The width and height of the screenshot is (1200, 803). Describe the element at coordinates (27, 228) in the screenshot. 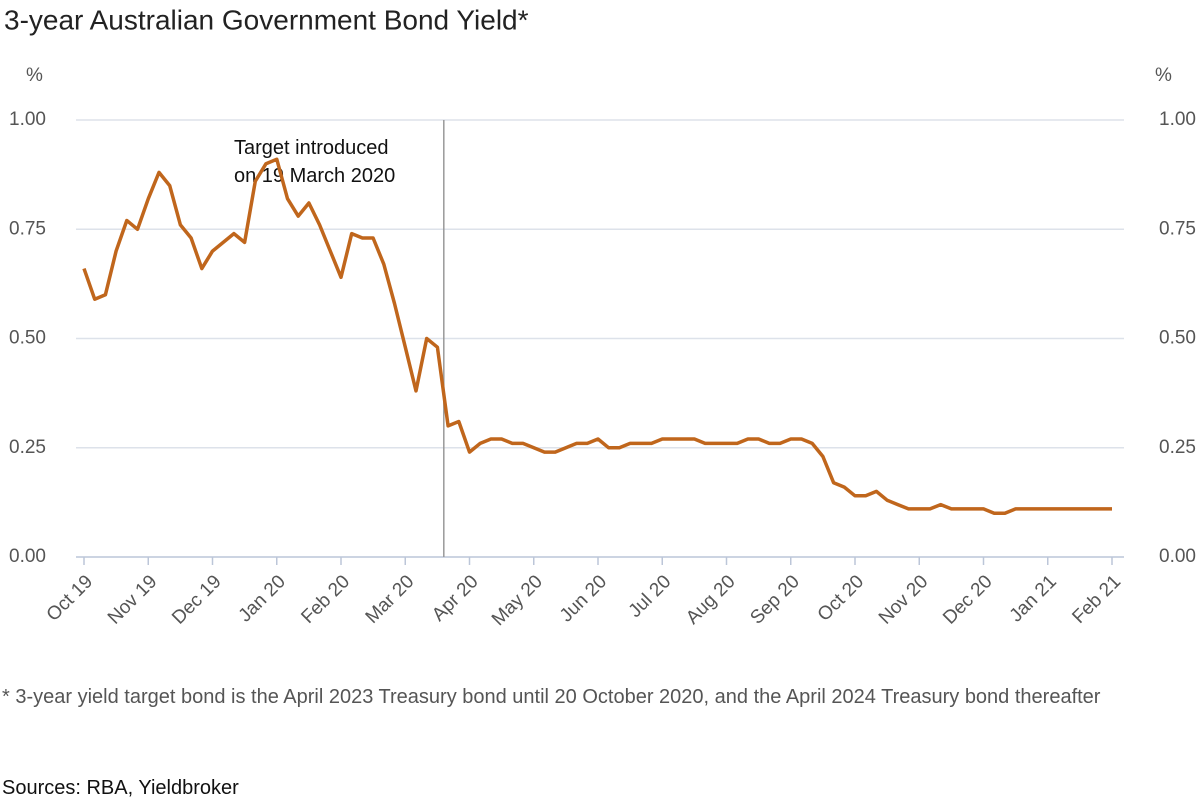

I see `y-tick-label: 0.75` at that location.